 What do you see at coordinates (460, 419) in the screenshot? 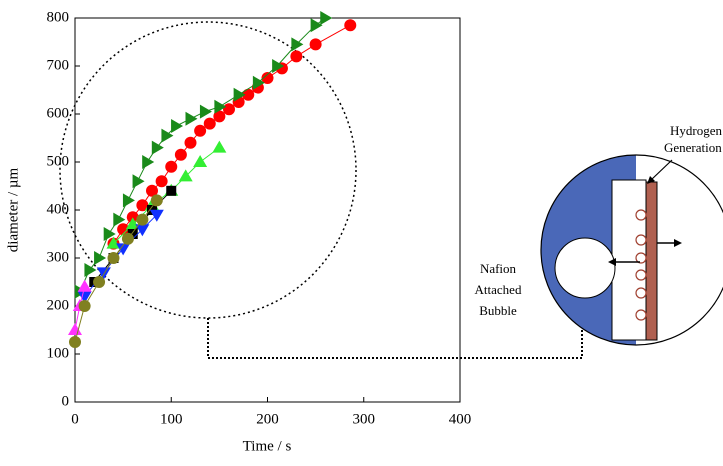
I see `x-tick-label: 400` at bounding box center [460, 419].